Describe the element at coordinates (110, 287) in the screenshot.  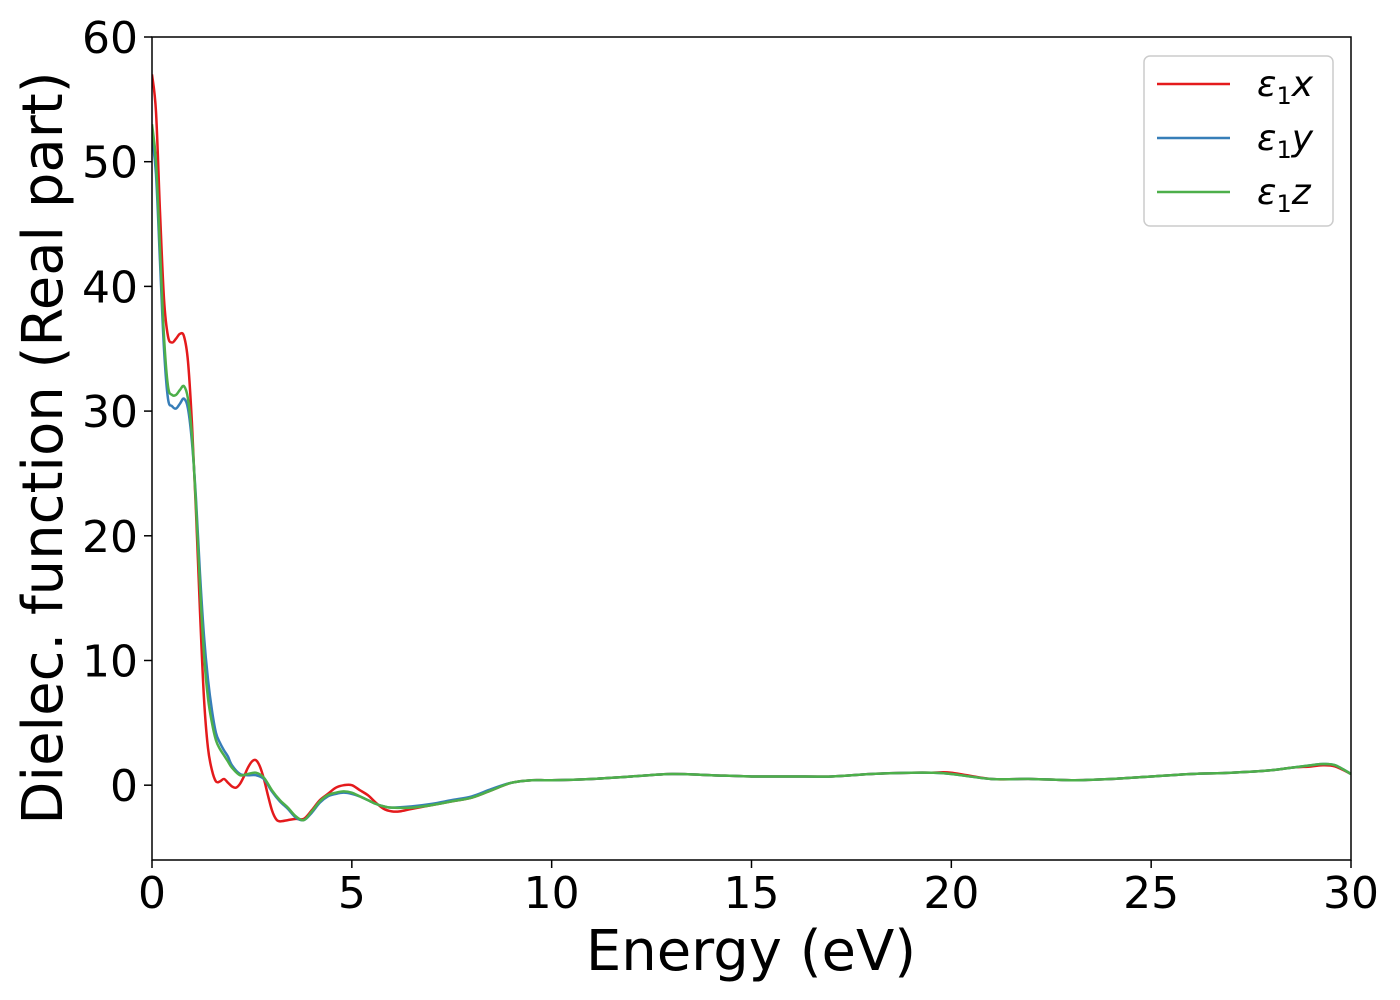
I see `y-tick-label: 40` at that location.